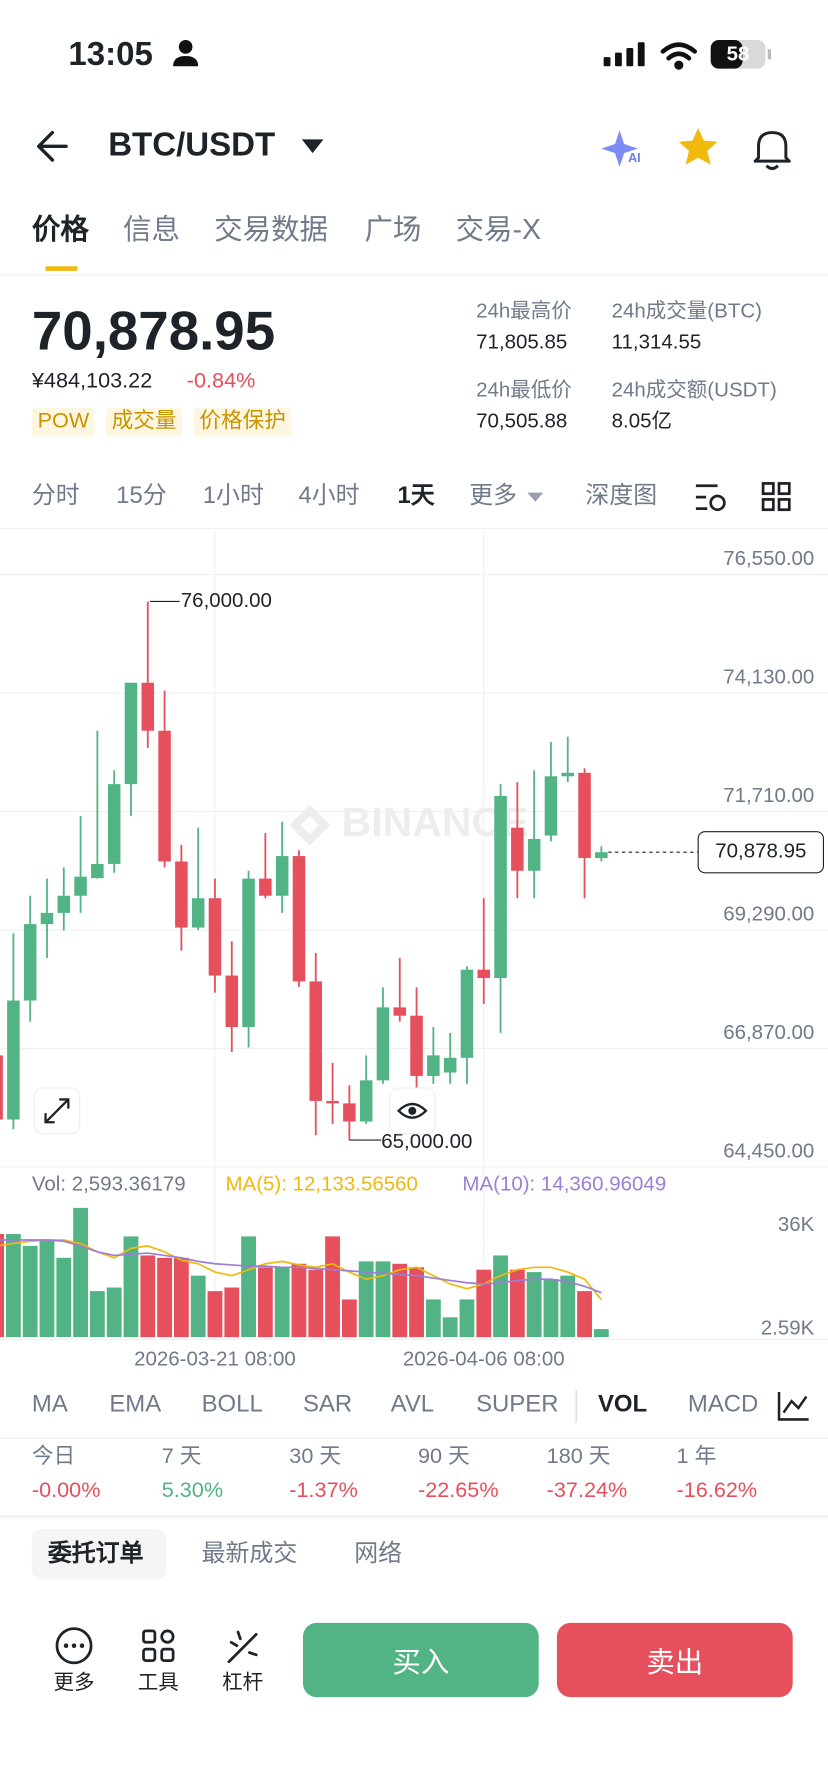 This screenshot has height=1792, width=828. I want to click on interval: 1天, so click(416, 495).